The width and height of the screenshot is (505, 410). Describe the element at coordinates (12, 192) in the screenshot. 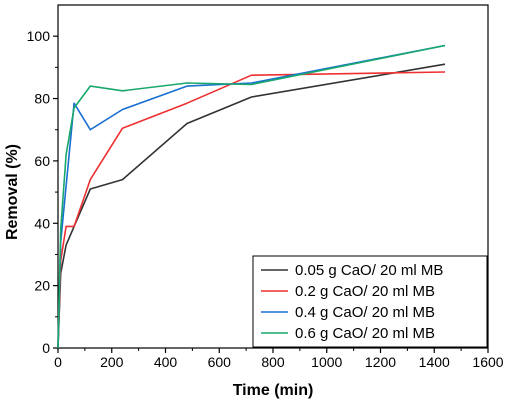

I see `y-axis-title: Removal (%)` at that location.